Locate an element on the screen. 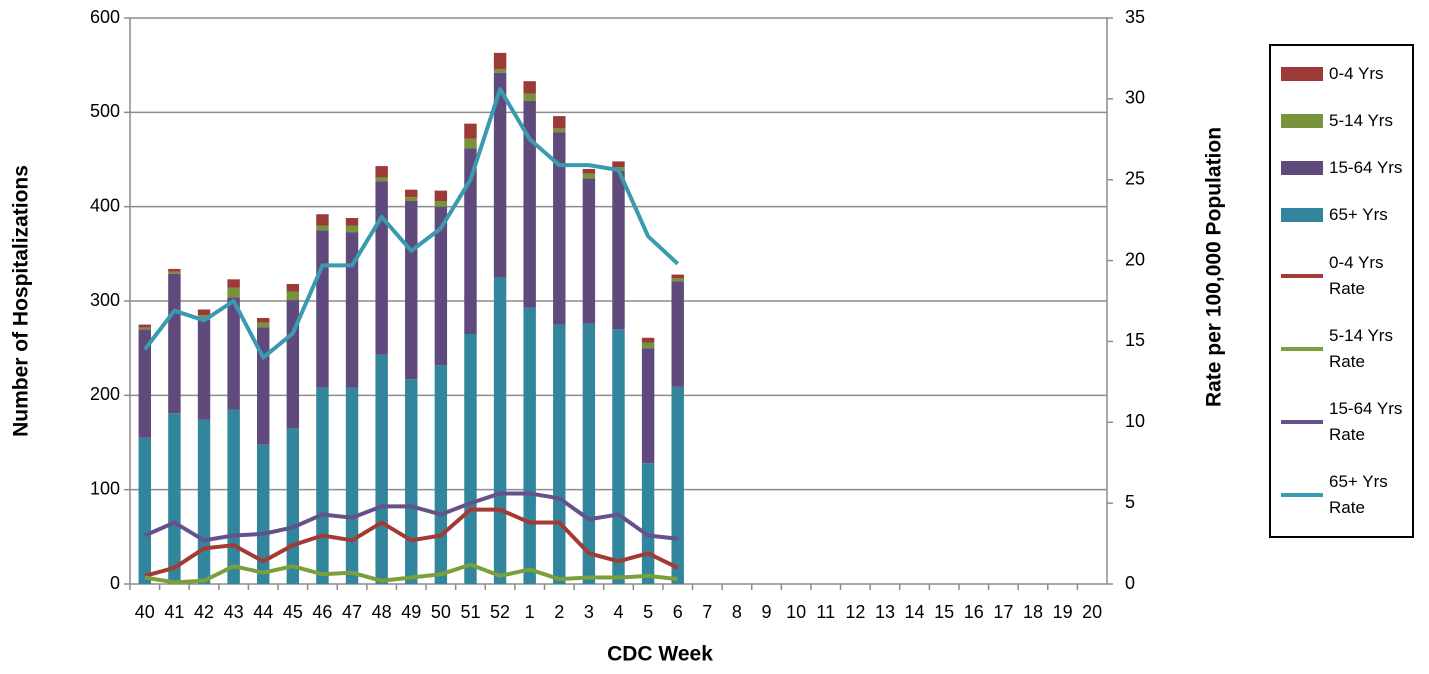  y2-tick-label: 10 is located at coordinates (1135, 421).